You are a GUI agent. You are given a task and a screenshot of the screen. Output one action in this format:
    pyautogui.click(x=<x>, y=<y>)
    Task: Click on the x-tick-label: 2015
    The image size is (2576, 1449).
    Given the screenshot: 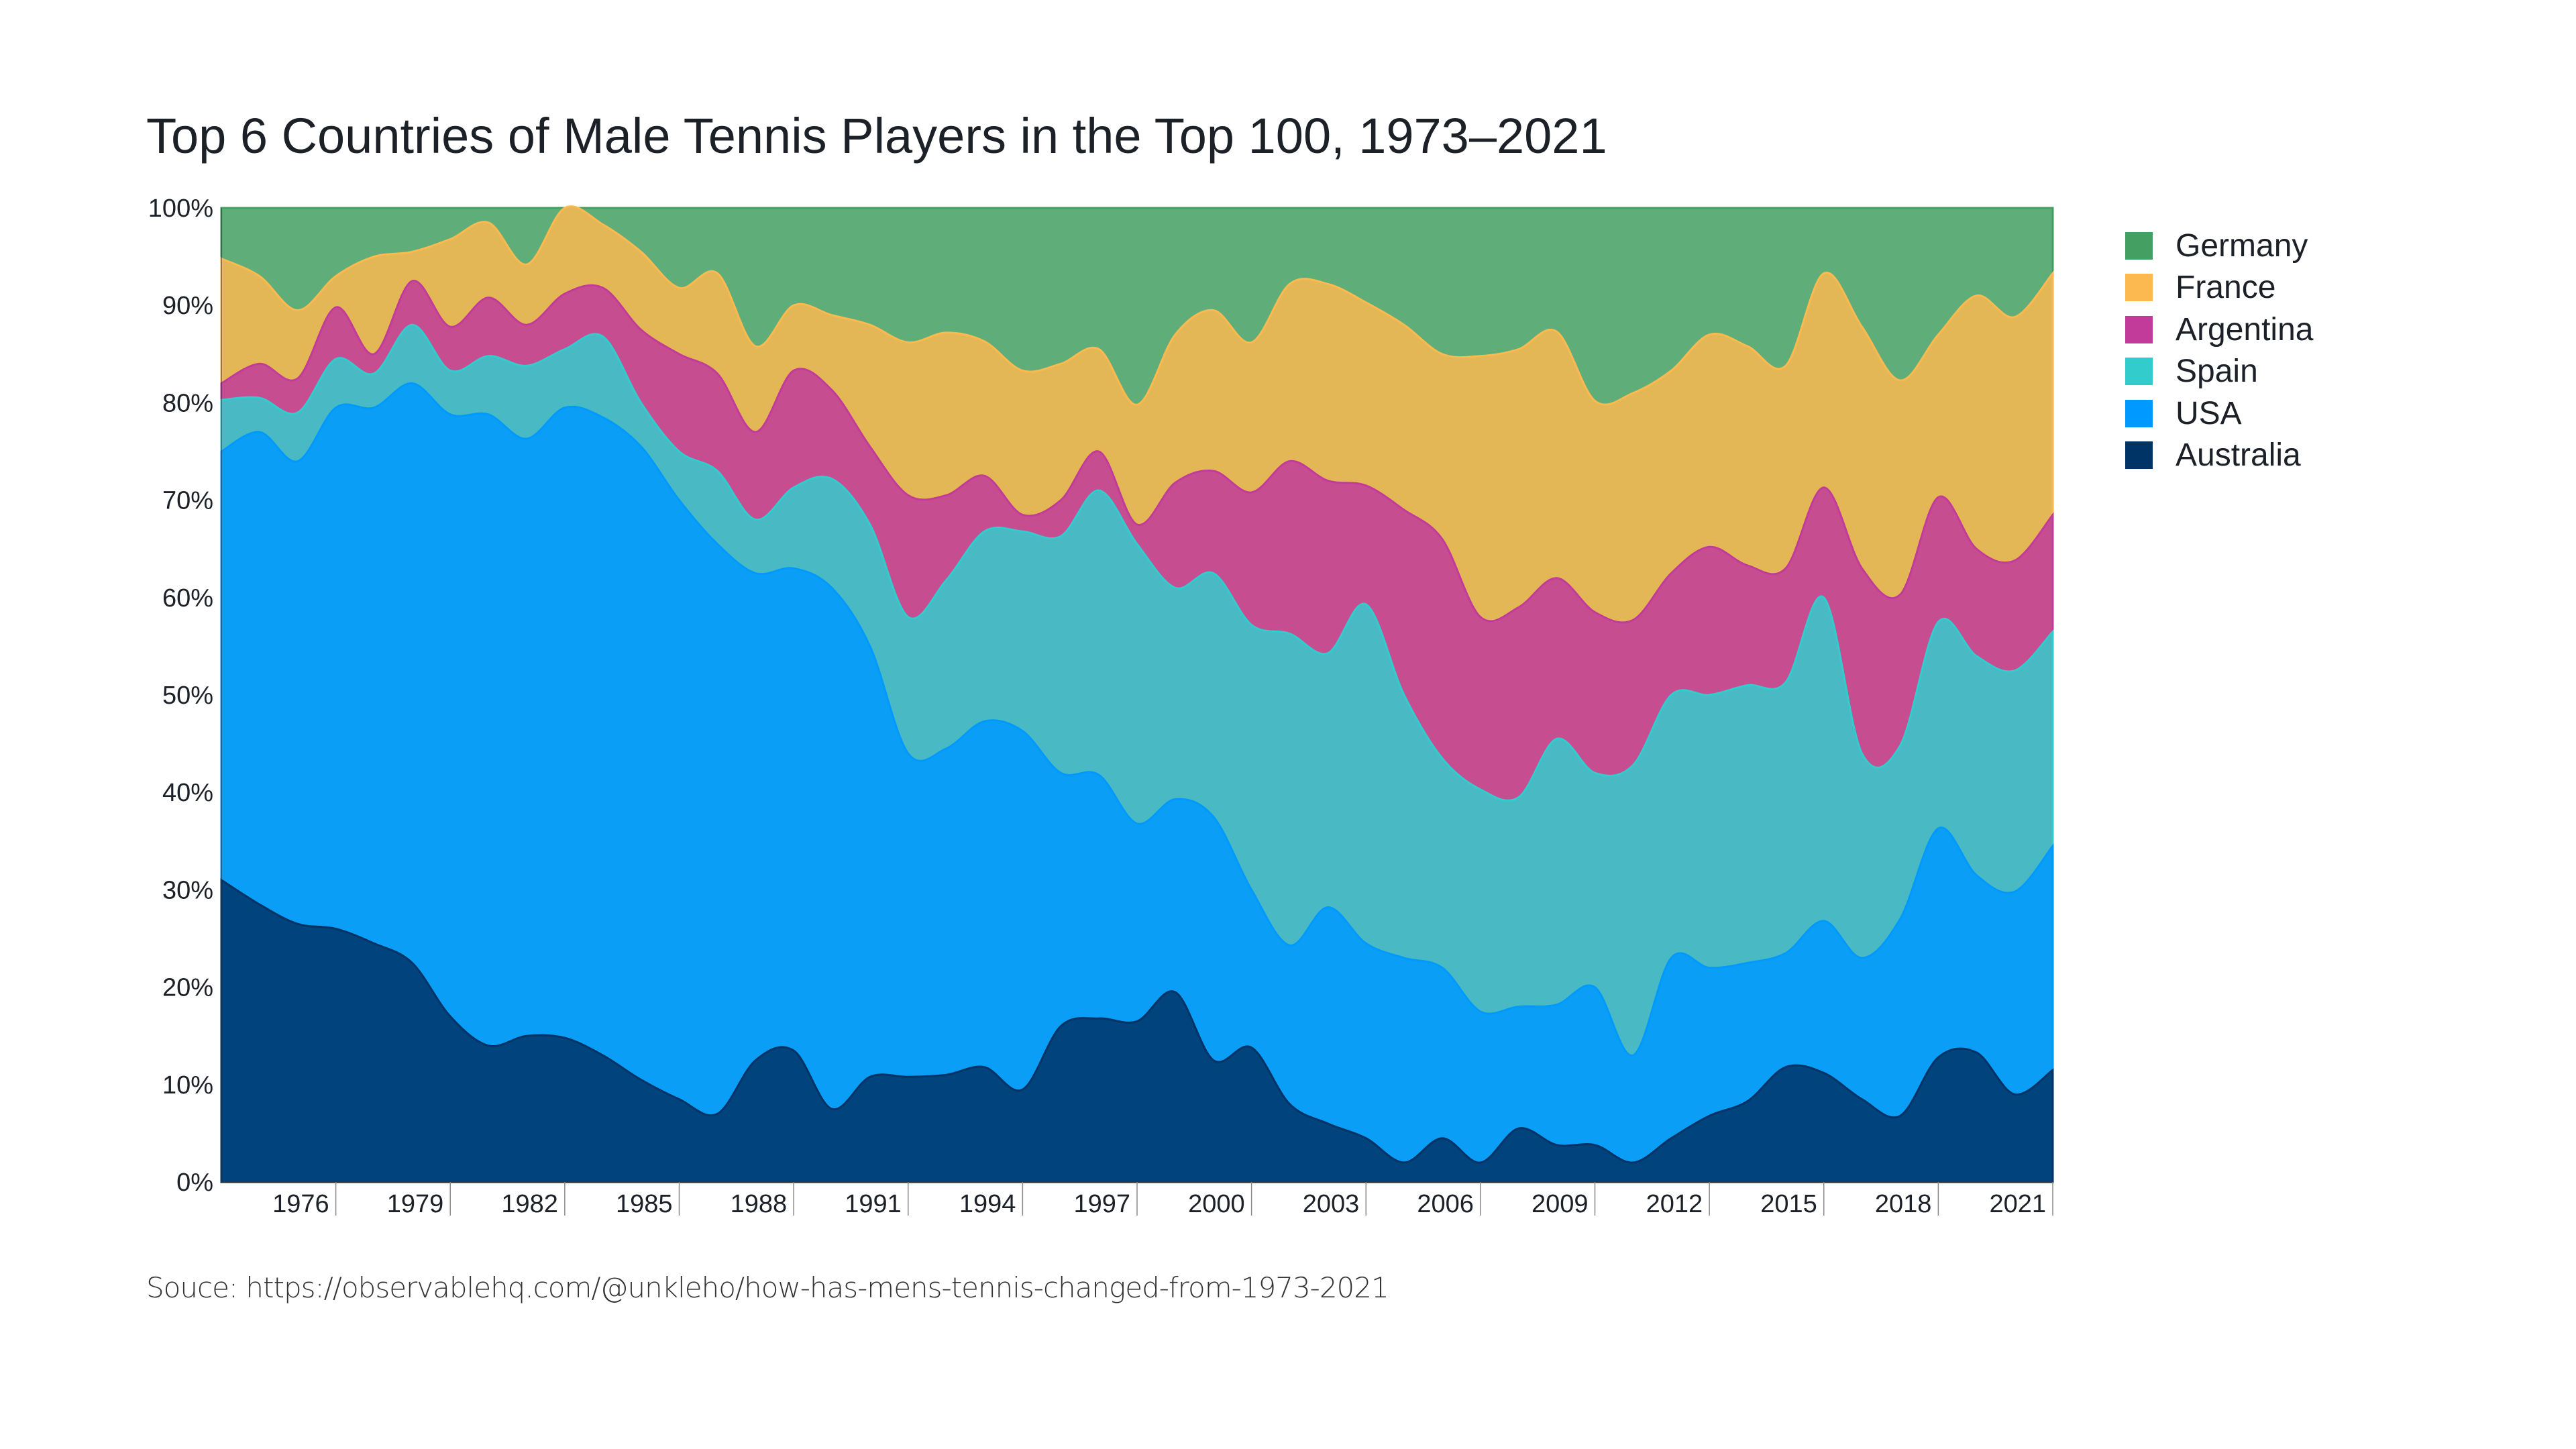 What is the action you would take?
    pyautogui.click(x=1788, y=1204)
    